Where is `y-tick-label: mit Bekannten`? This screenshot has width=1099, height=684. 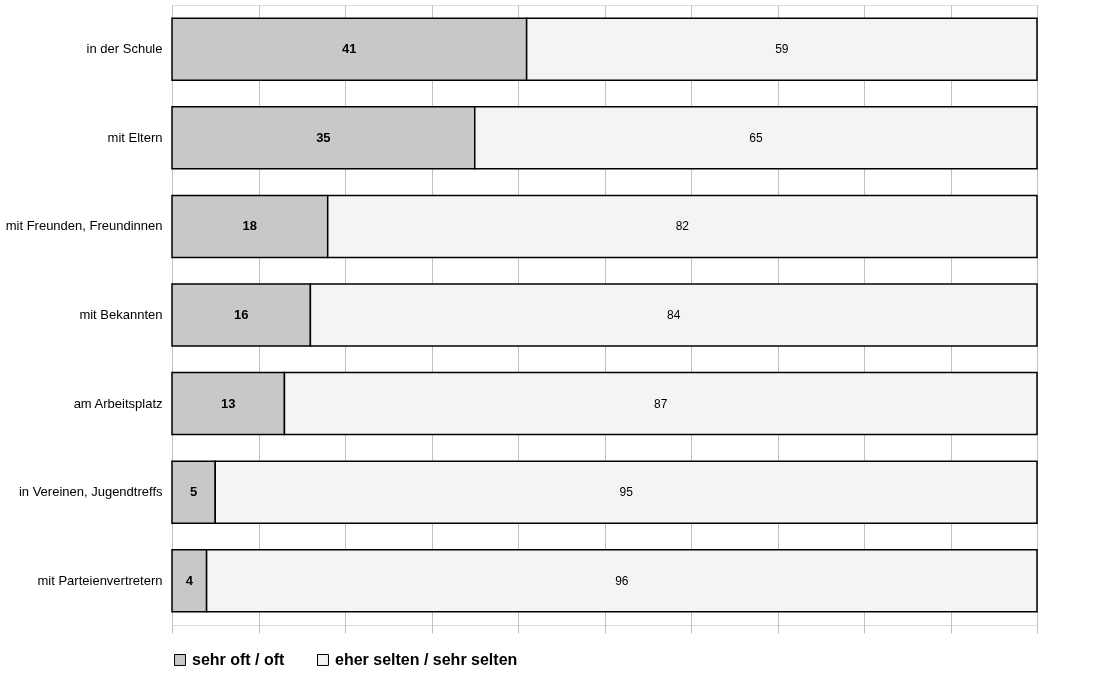
y-tick-label: mit Bekannten is located at coordinates (121, 314).